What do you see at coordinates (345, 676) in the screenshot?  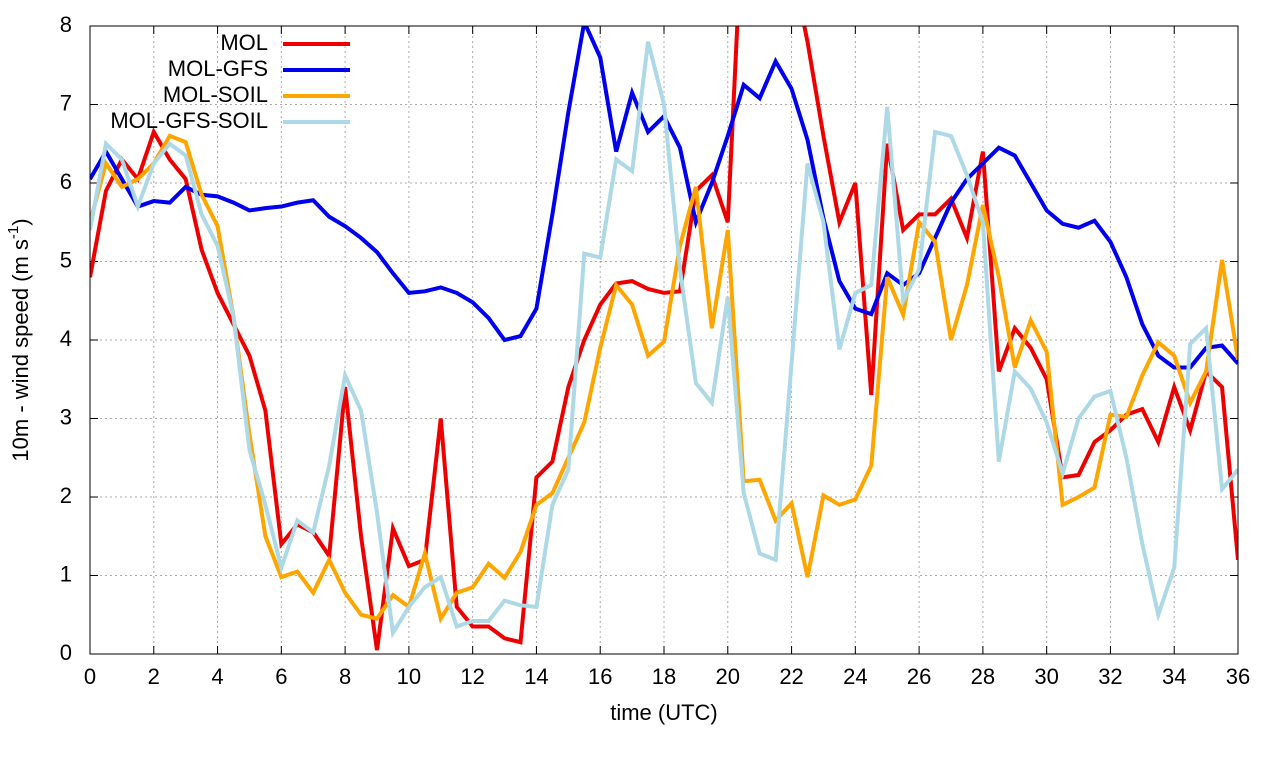 I see `x-tick-label: 8` at bounding box center [345, 676].